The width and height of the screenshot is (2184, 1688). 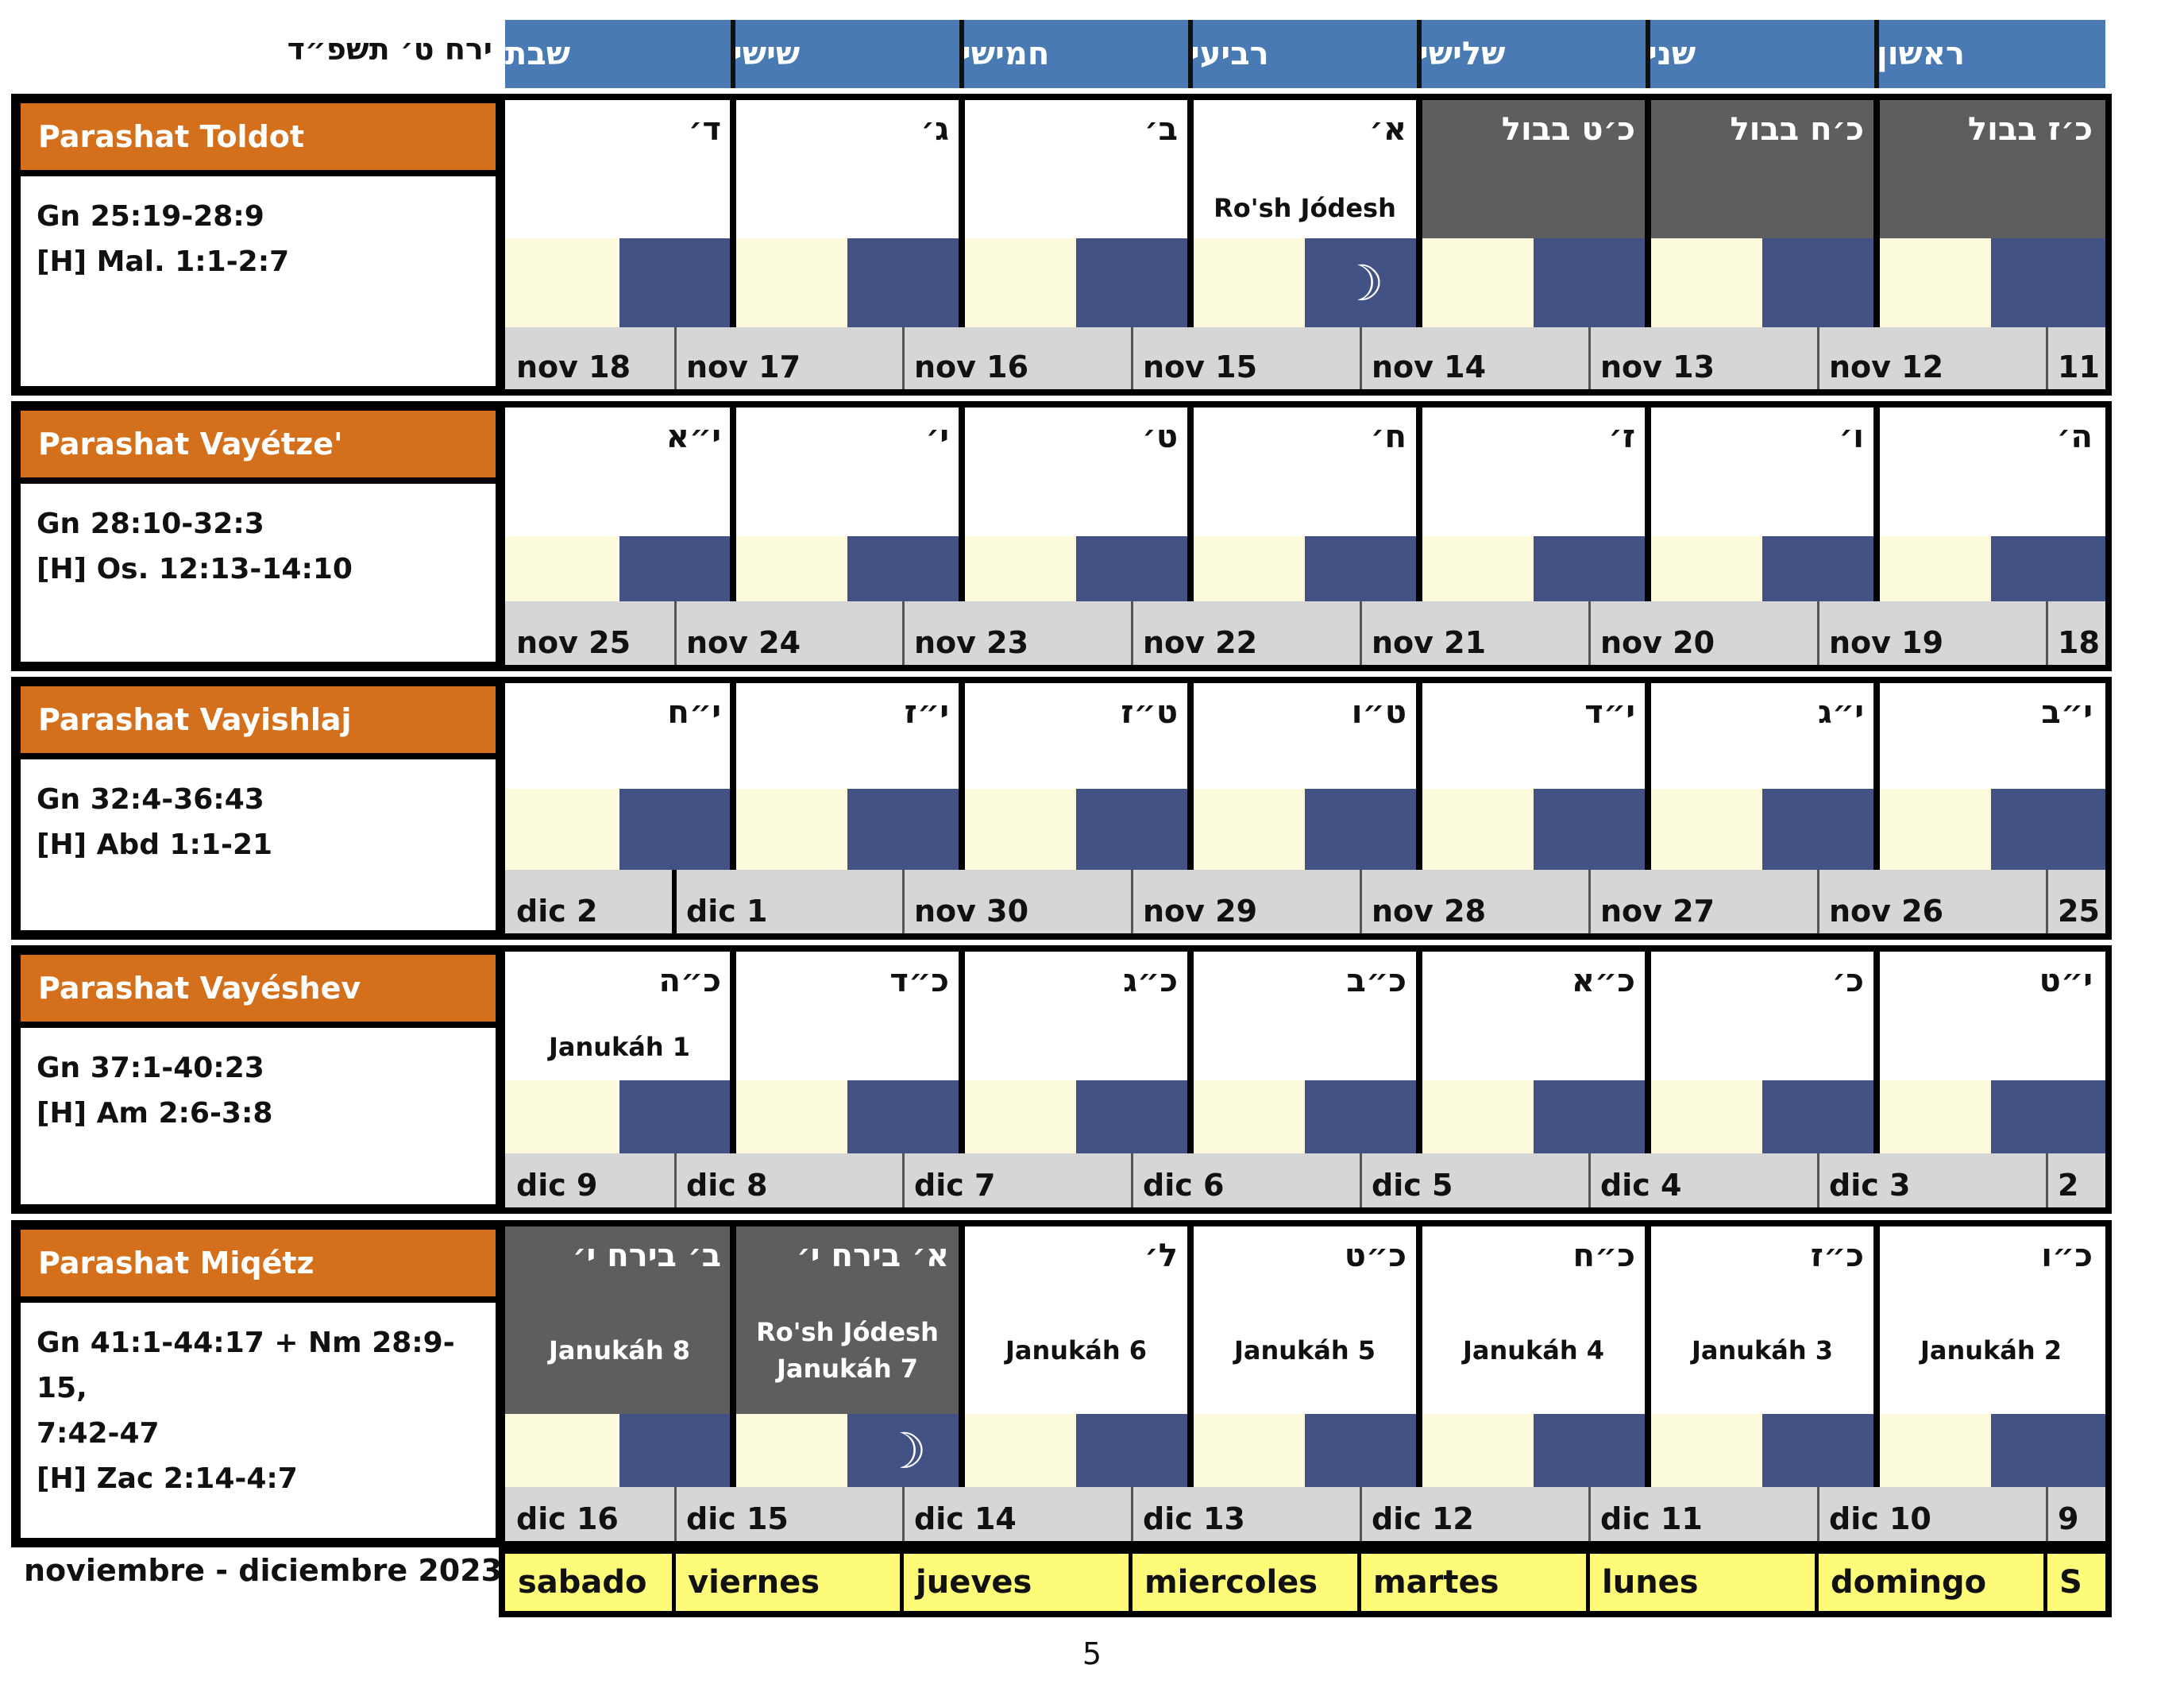 I want to click on gregorian-date: nov 27, so click(x=1658, y=911).